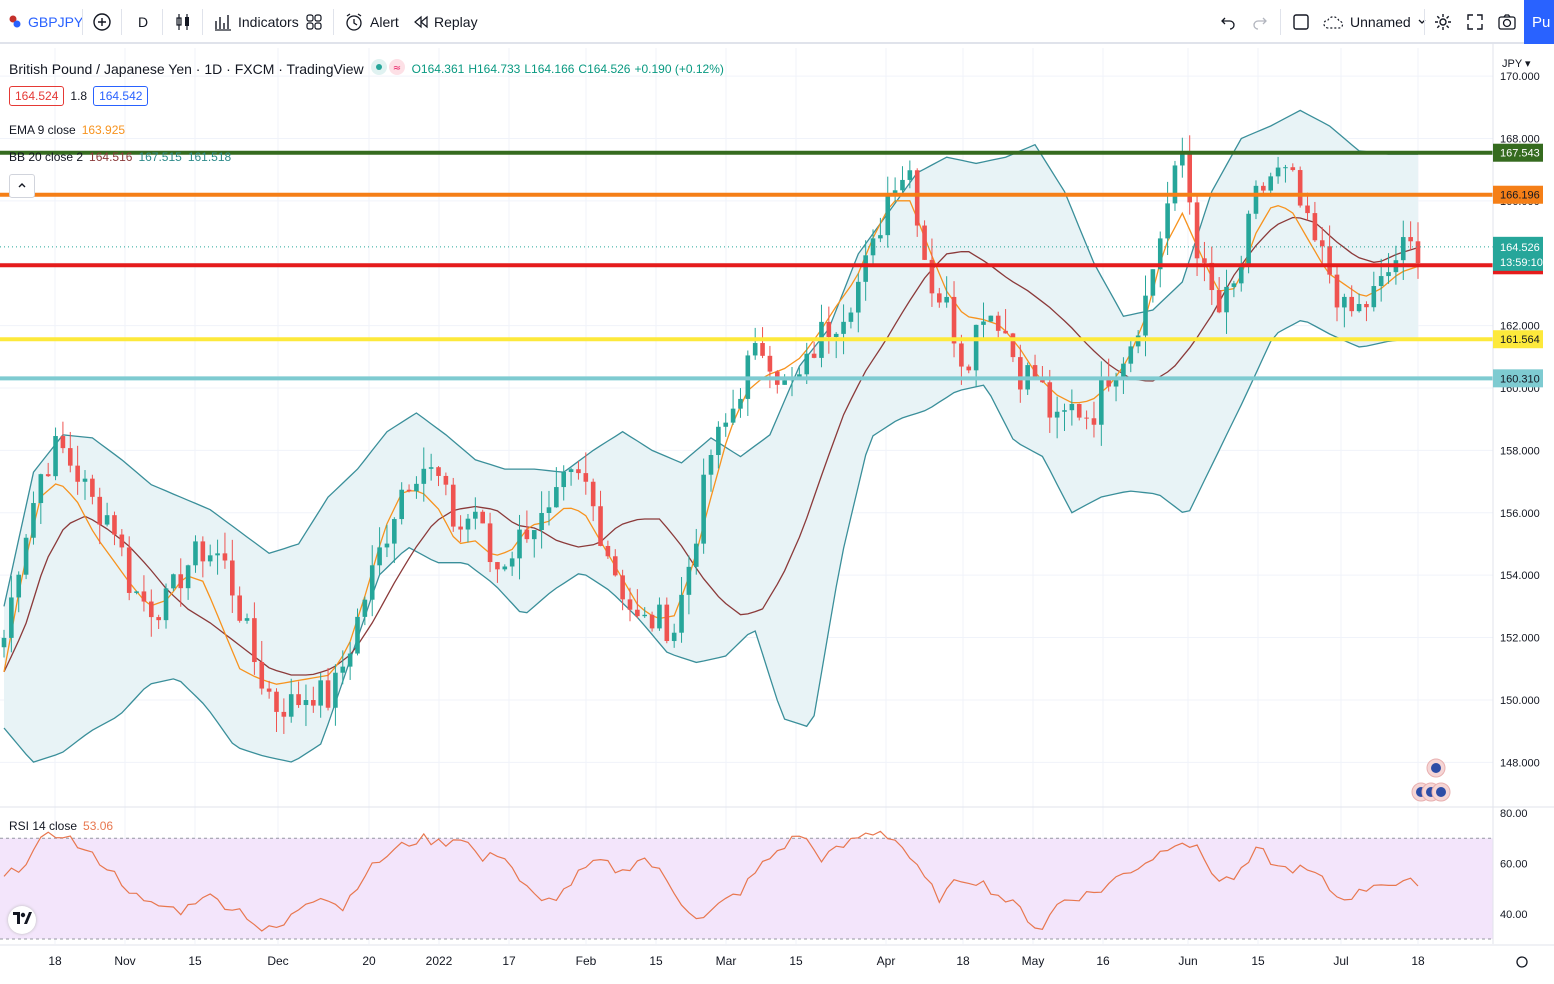 This screenshot has height=984, width=1554. What do you see at coordinates (223, 22) in the screenshot?
I see `indicators-icon` at bounding box center [223, 22].